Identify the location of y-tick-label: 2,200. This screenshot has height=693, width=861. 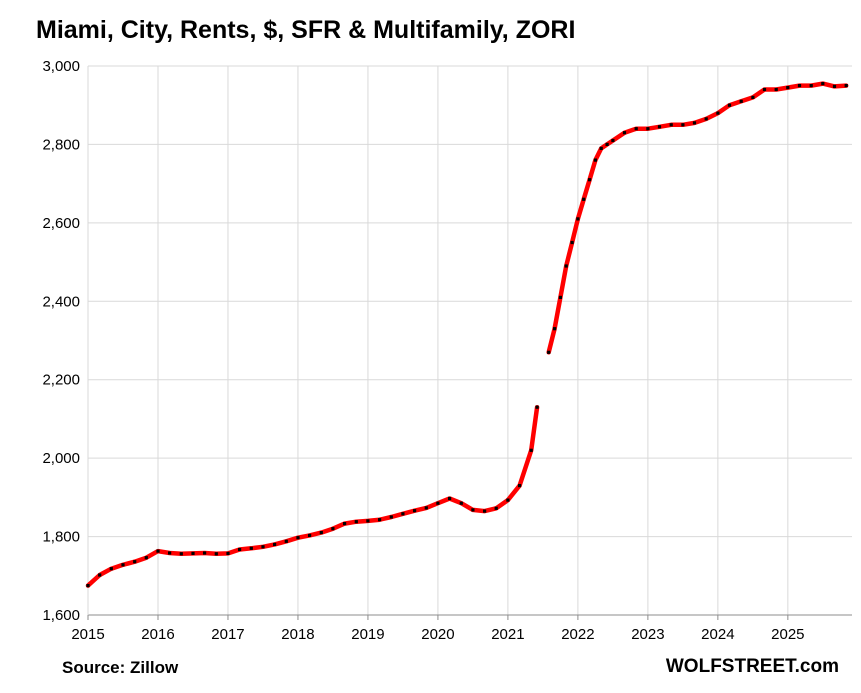
(61, 380).